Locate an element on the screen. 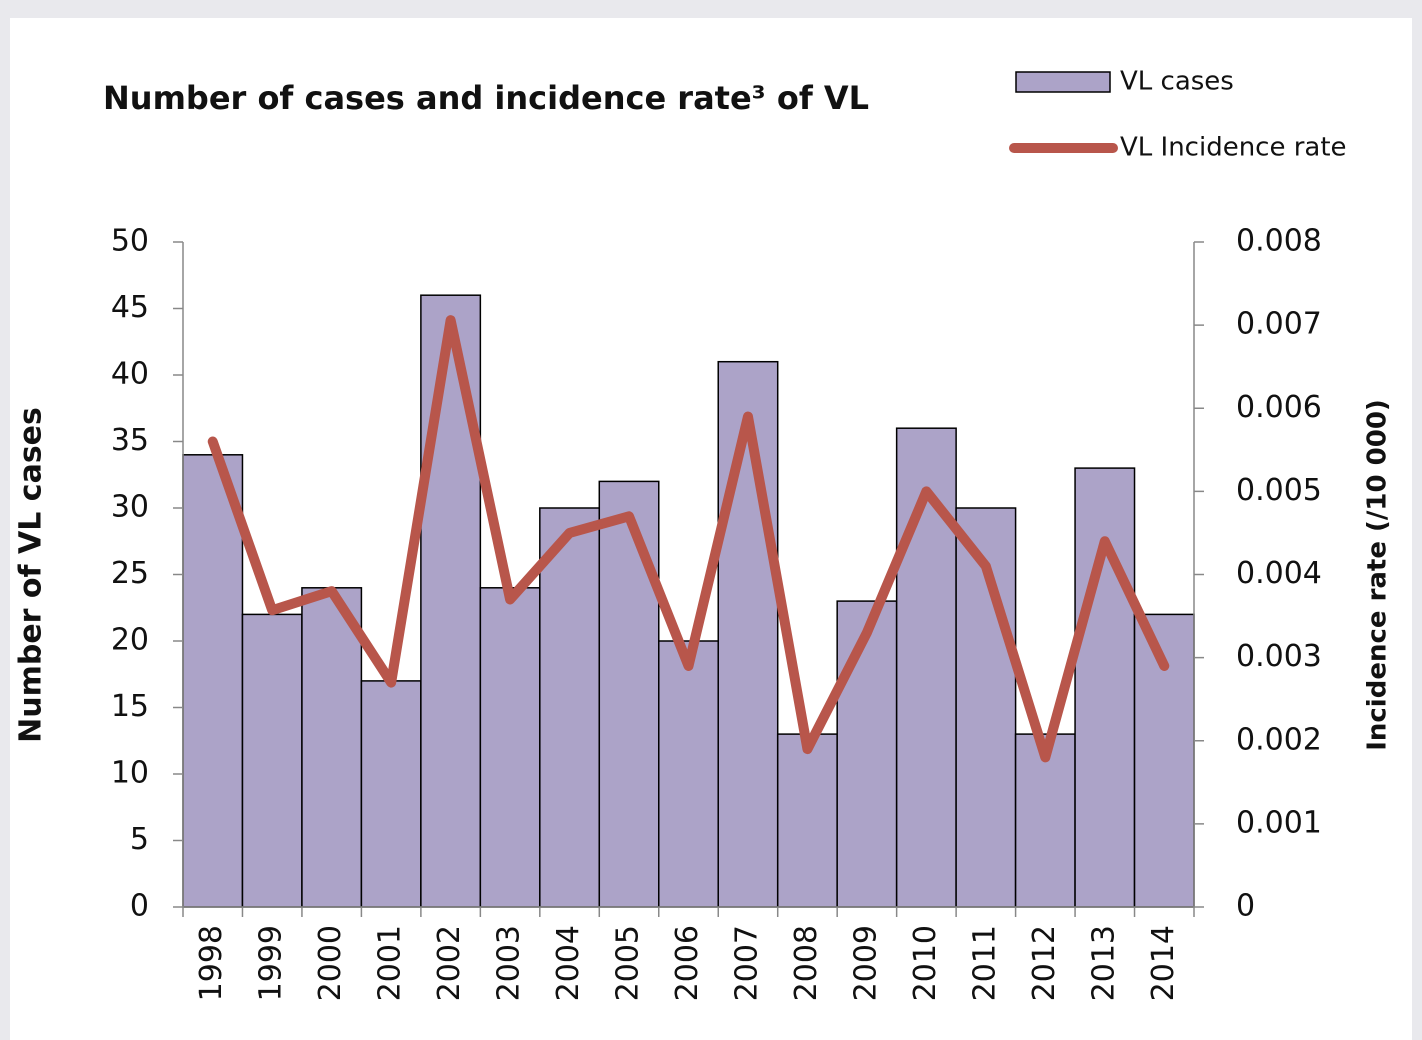 The width and height of the screenshot is (1422, 1040). y2-tick-label: 0.005 is located at coordinates (1279, 490).